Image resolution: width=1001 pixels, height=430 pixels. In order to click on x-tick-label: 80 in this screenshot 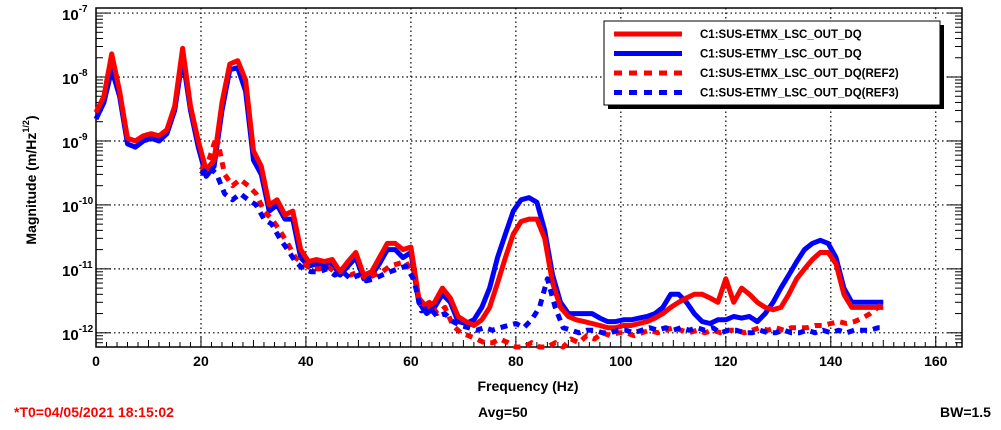, I will do `click(516, 361)`.